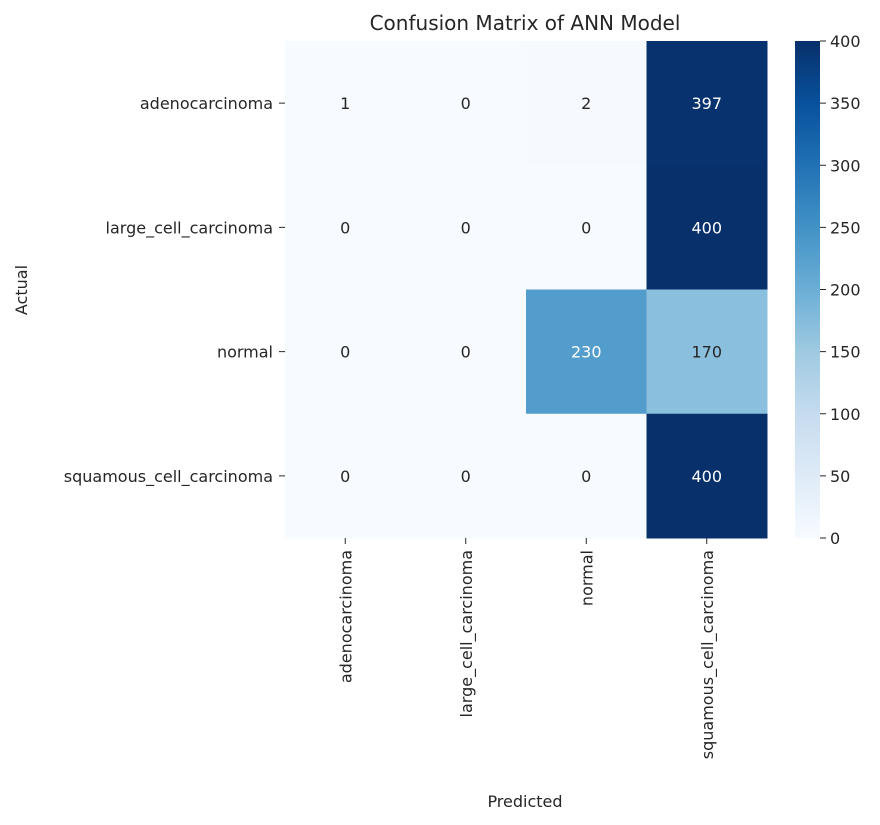  Describe the element at coordinates (524, 801) in the screenshot. I see `x-axis-label: Predicted` at that location.